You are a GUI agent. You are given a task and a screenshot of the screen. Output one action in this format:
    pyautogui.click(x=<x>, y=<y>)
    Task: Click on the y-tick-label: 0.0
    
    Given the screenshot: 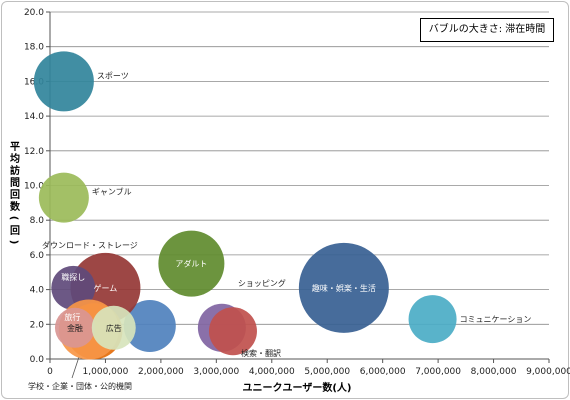 What is the action you would take?
    pyautogui.click(x=37, y=360)
    